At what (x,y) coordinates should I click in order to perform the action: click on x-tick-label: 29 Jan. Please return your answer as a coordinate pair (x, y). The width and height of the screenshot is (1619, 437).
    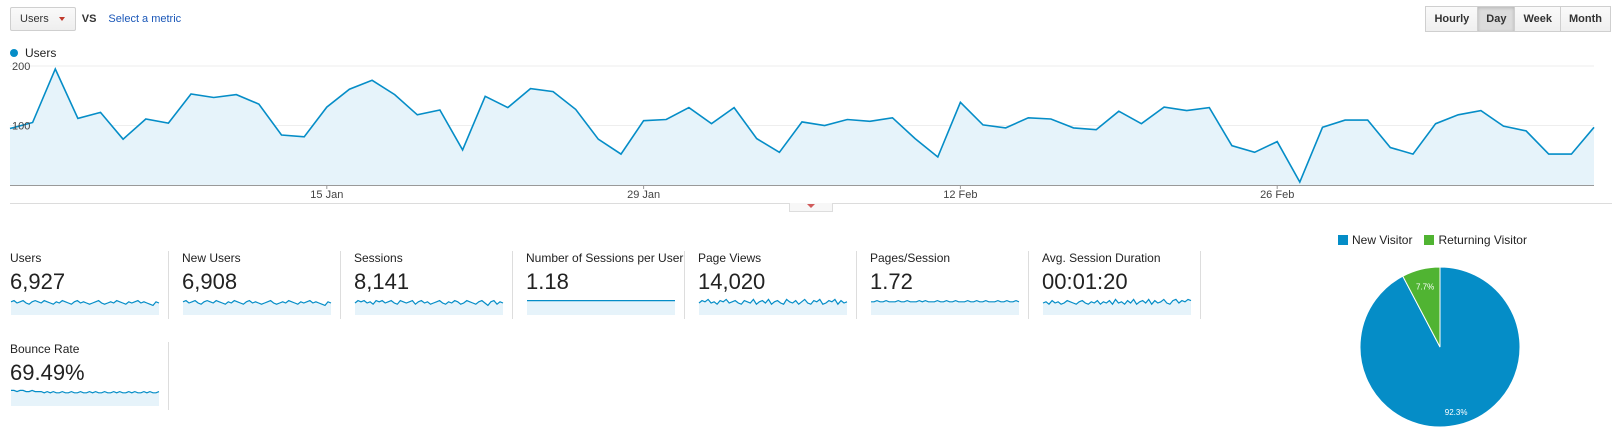
    Looking at the image, I should click on (643, 195).